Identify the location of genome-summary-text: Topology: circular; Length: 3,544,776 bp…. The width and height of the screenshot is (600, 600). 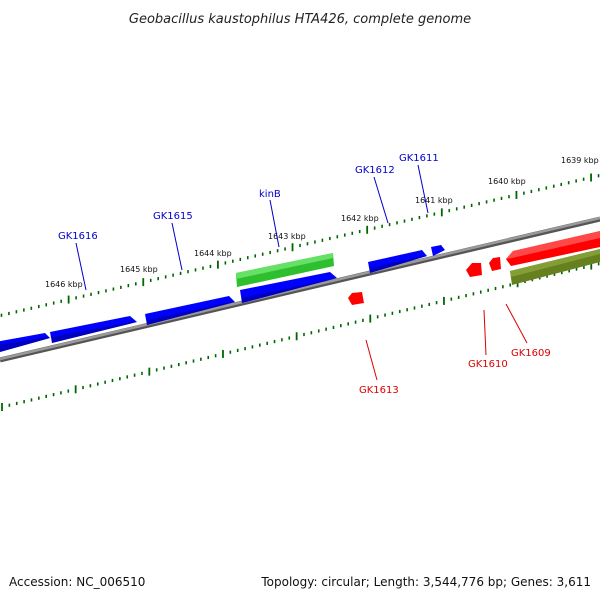
(425, 582).